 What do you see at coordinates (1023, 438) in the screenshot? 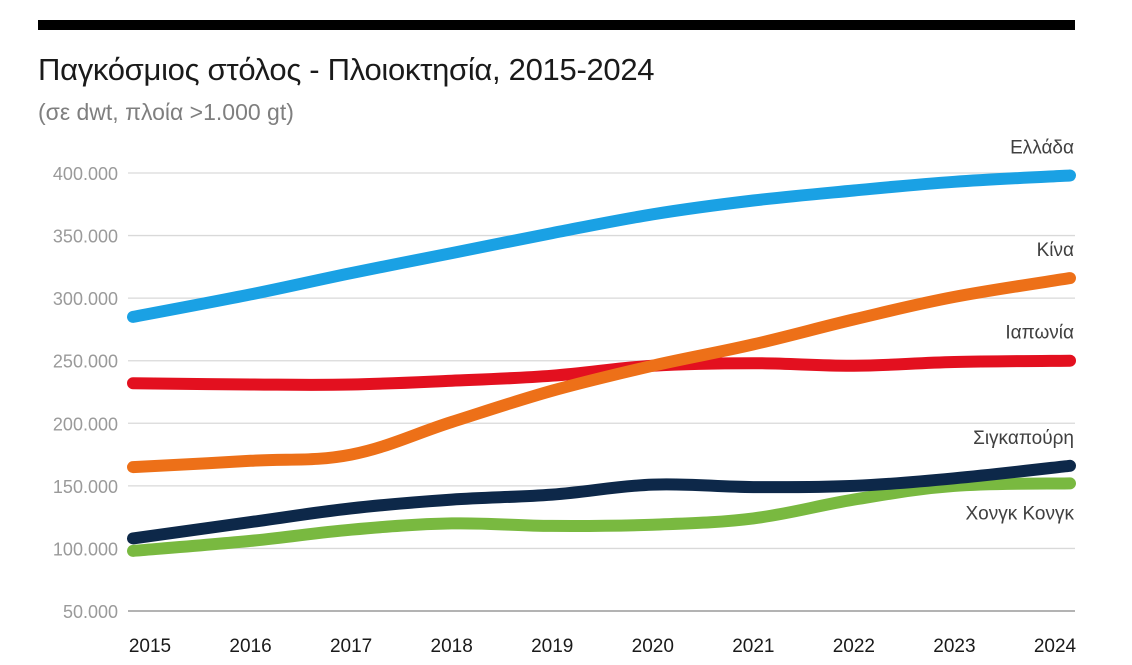
I see `series-label-singapore: Σιγκαπούρη` at bounding box center [1023, 438].